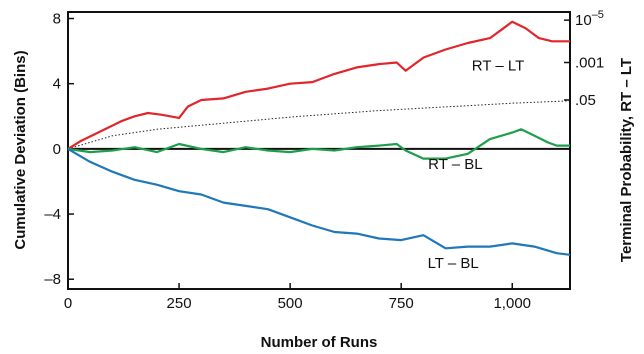  What do you see at coordinates (52, 214) in the screenshot?
I see `y-tick-label: –4` at bounding box center [52, 214].